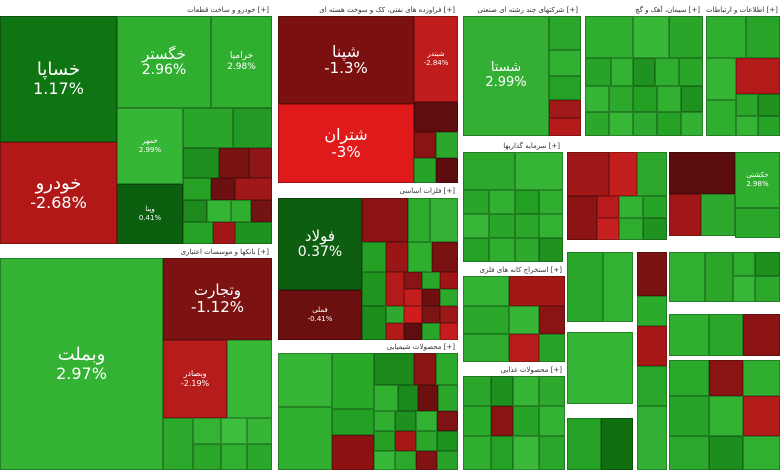 The height and width of the screenshot is (470, 780). What do you see at coordinates (150, 214) in the screenshot?
I see `tile-vena: وپنا 0.41%` at bounding box center [150, 214].